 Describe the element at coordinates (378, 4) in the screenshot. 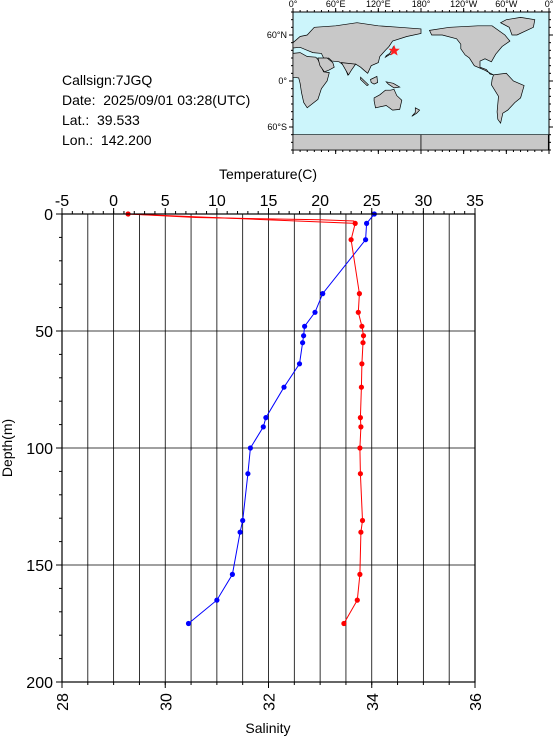

I see `map-lon-label: 120°E` at that location.